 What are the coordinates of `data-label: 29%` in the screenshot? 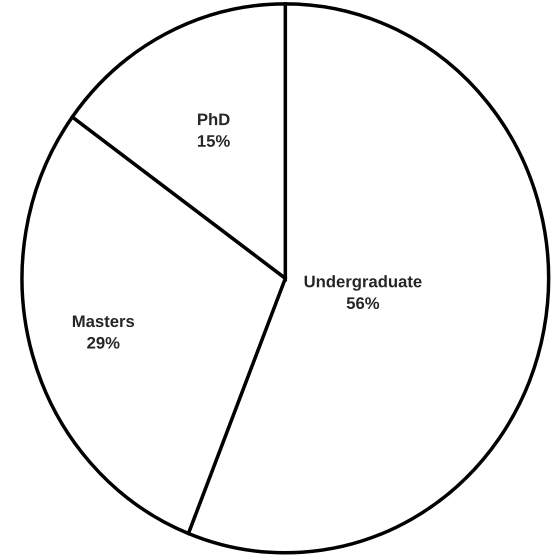 It's located at (103, 342).